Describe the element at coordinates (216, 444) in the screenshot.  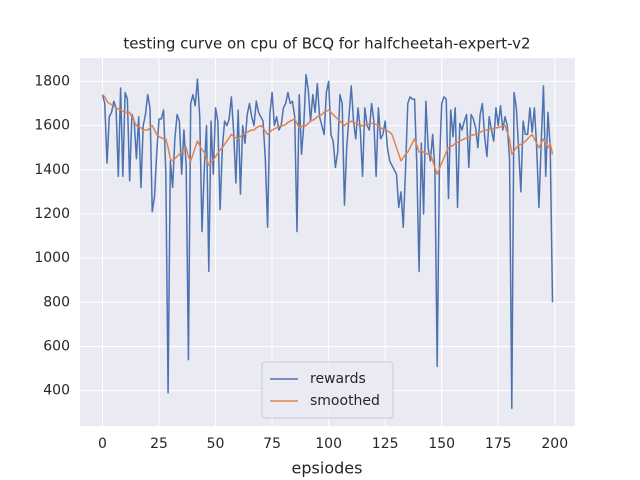
I see `x-tick-label: 50` at that location.